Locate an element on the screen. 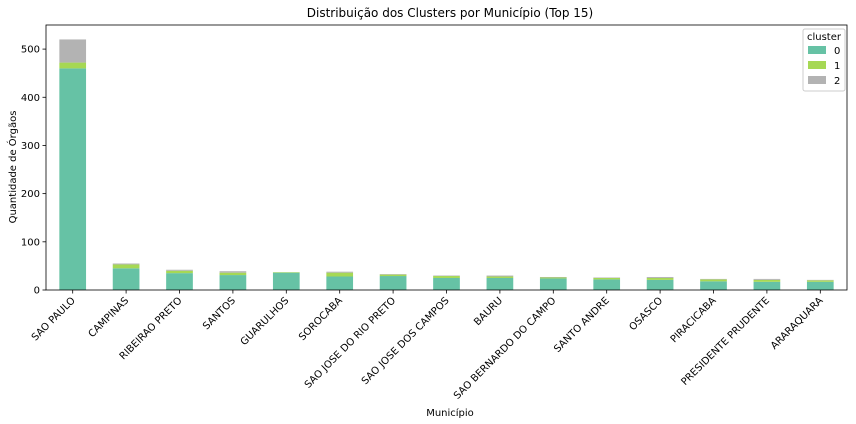  y-tick-label: 300 is located at coordinates (30, 146).